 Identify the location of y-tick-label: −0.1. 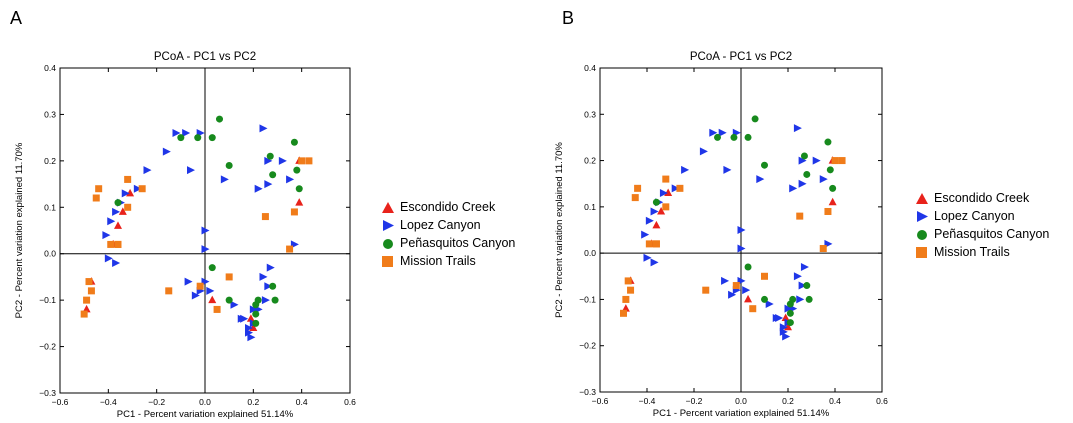
(47, 300).